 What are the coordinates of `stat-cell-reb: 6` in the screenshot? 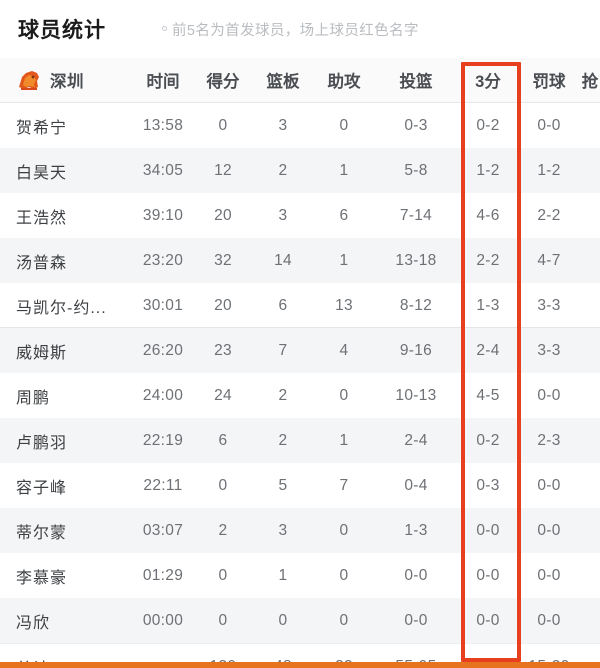 It's located at (283, 305).